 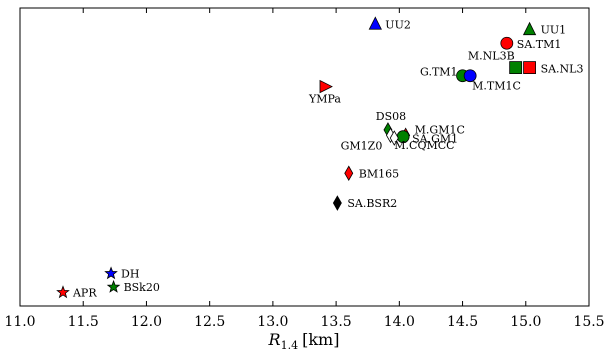 What do you see at coordinates (19, 322) in the screenshot?
I see `x-tick-label: 11.0` at bounding box center [19, 322].